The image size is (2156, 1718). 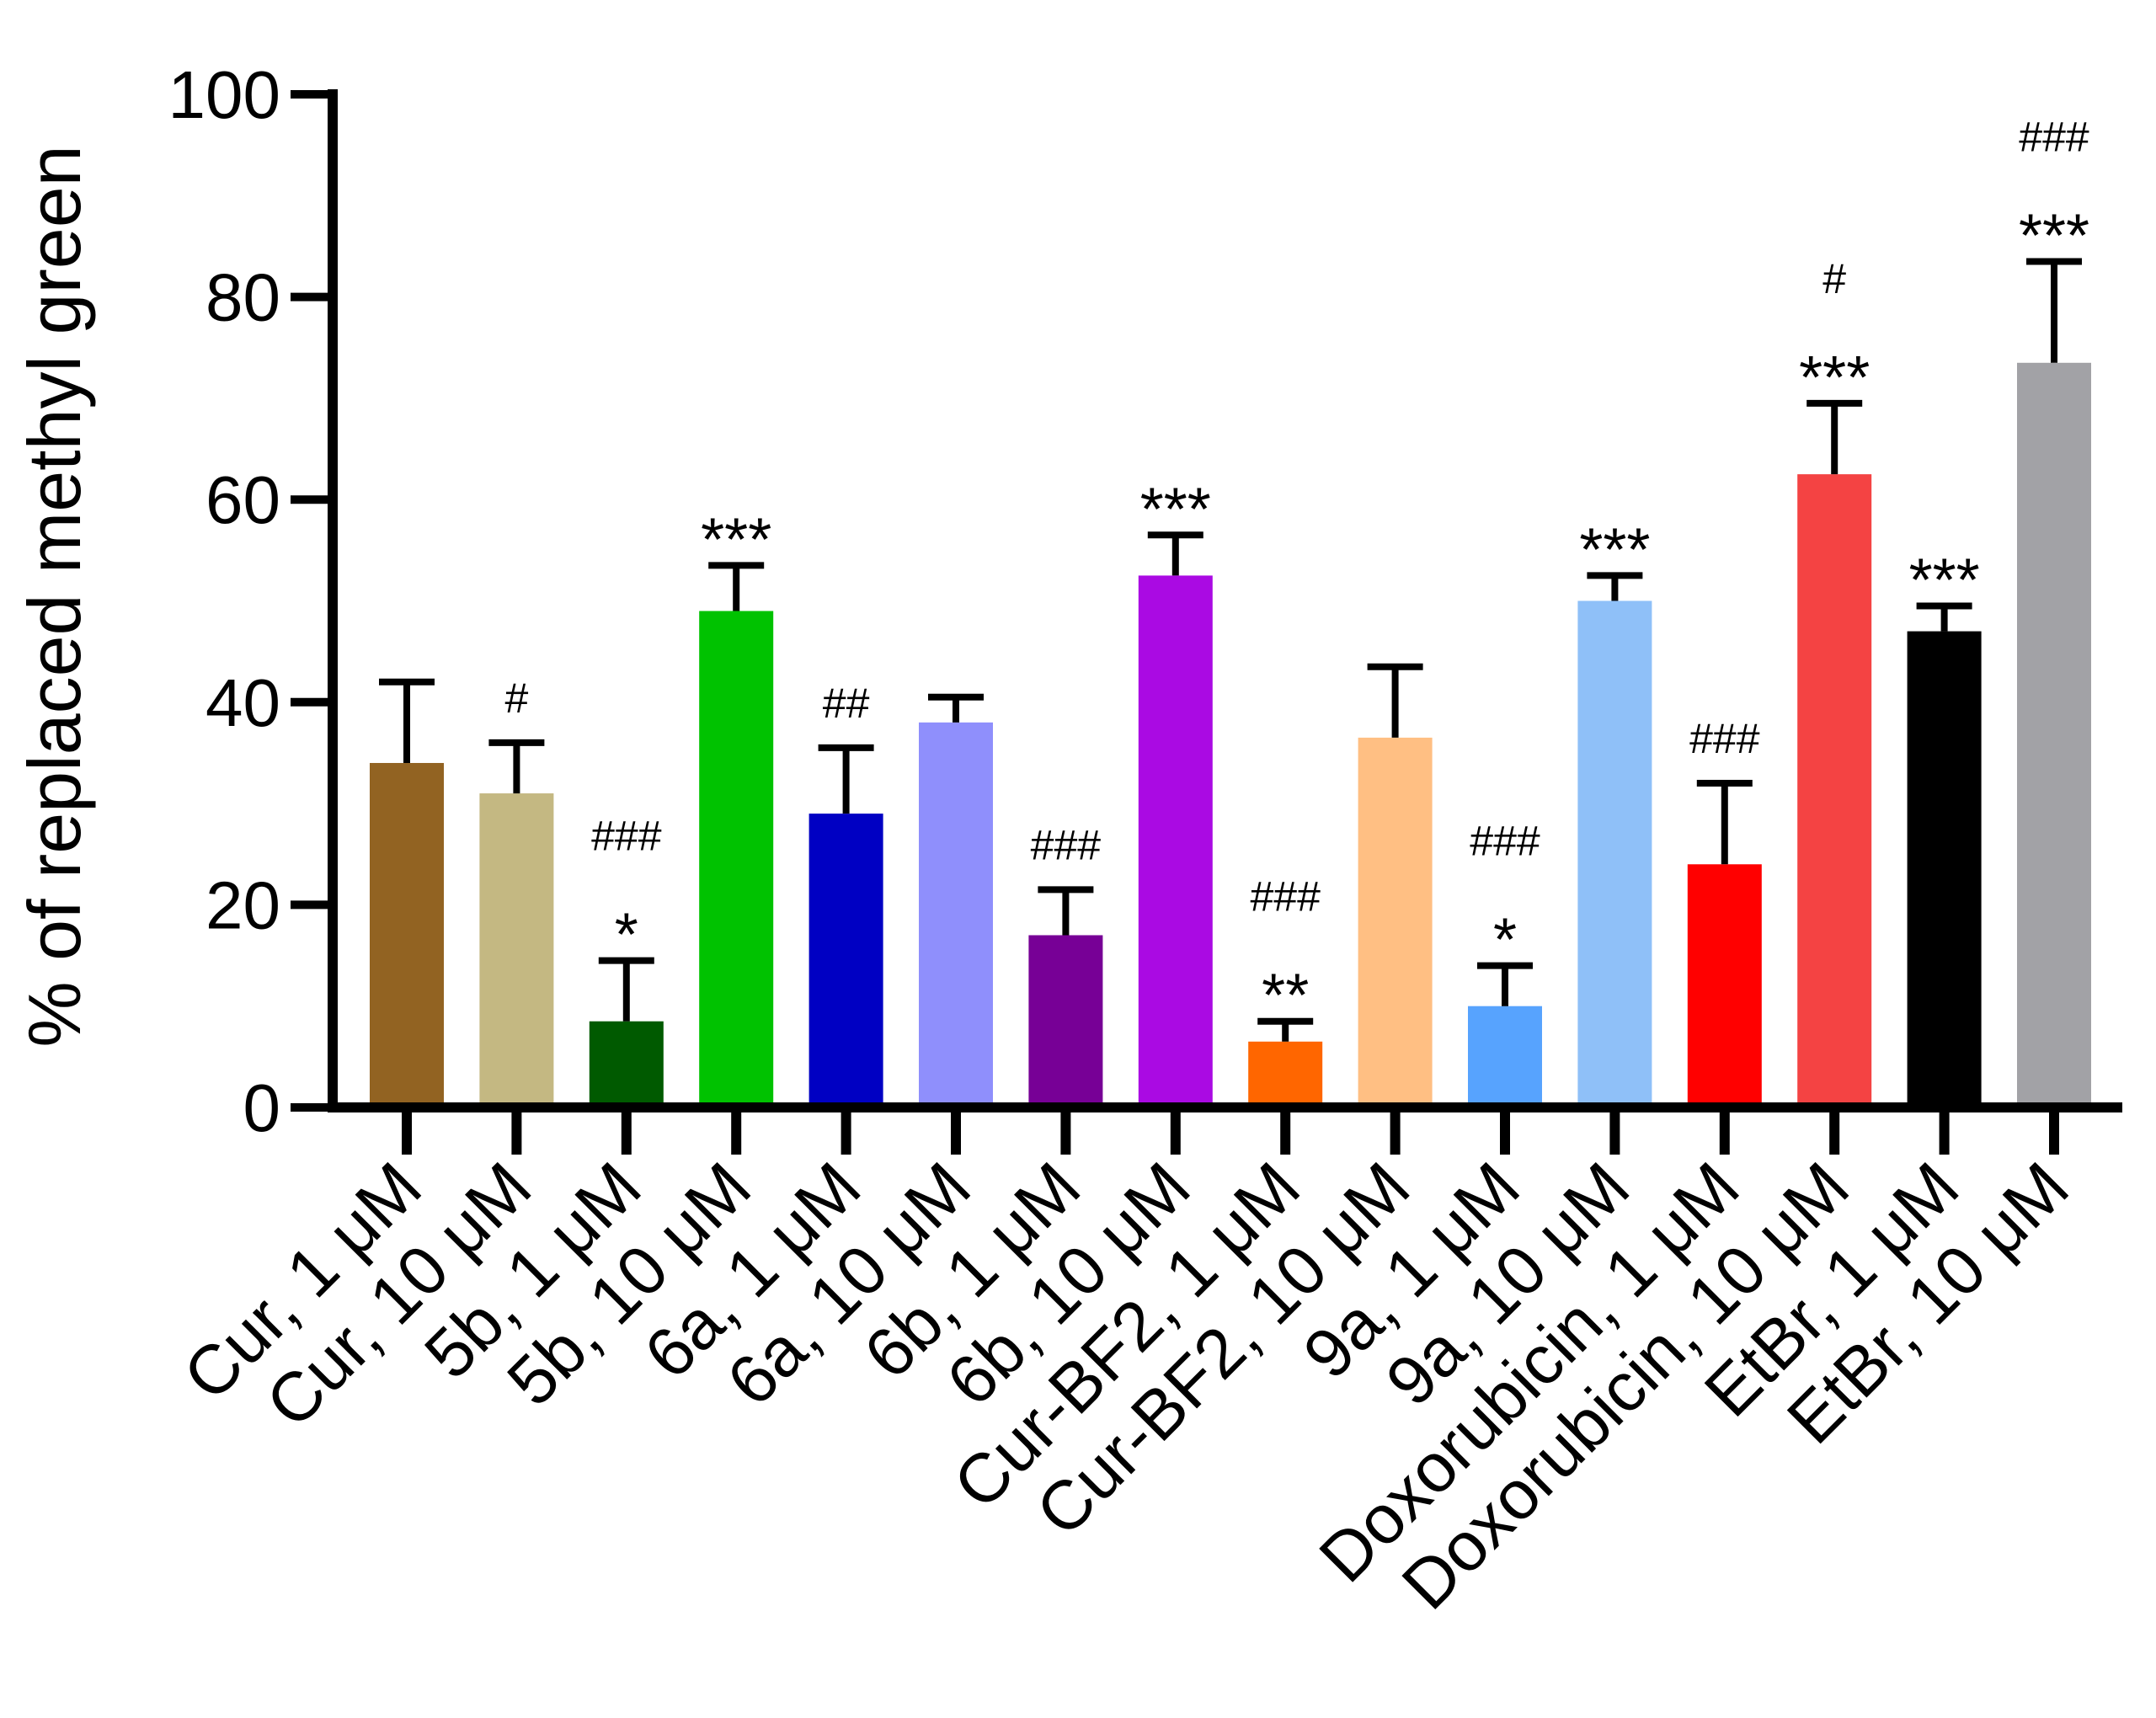 What do you see at coordinates (54, 596) in the screenshot?
I see `y-axis-title: % of replaced methyl green` at bounding box center [54, 596].